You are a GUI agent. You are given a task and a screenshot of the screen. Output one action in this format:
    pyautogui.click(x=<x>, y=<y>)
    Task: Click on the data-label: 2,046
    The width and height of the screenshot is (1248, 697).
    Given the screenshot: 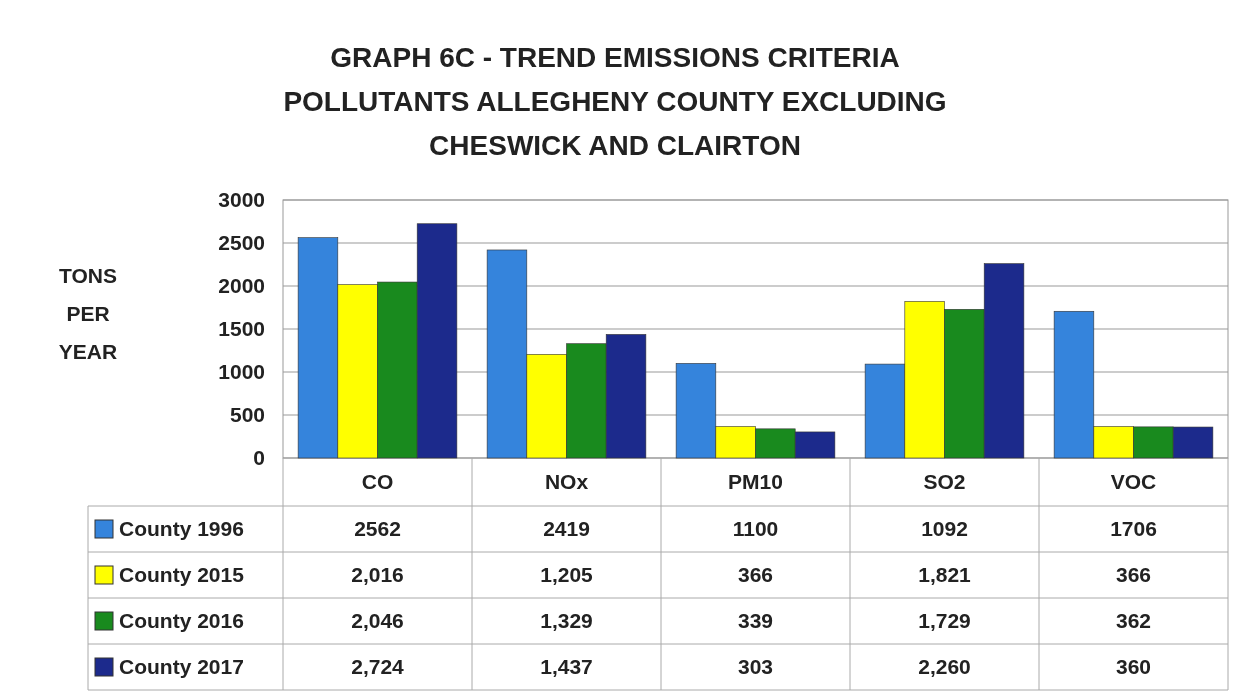 What is the action you would take?
    pyautogui.click(x=377, y=621)
    